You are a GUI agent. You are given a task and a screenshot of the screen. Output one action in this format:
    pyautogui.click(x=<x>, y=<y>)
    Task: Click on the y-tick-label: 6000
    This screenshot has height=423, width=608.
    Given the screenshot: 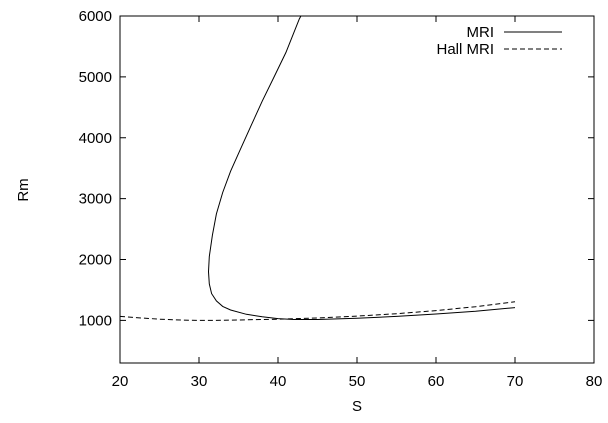 What is the action you would take?
    pyautogui.click(x=95, y=16)
    